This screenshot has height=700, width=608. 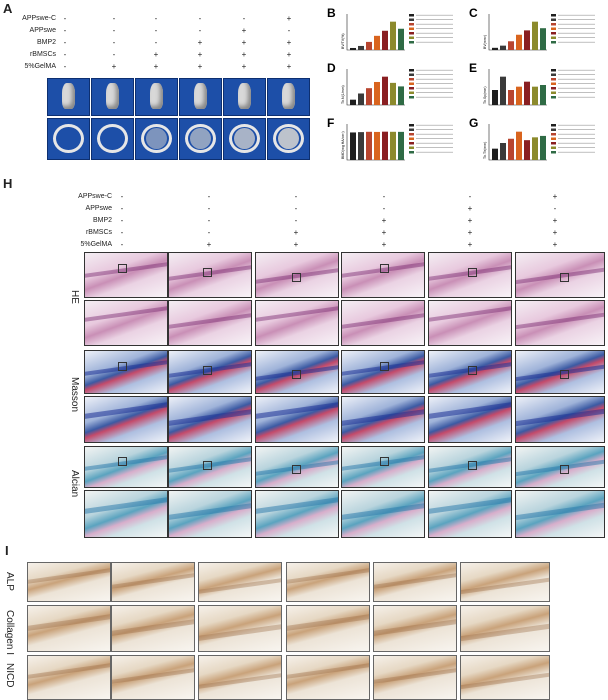 I want to click on ct-axial-image, so click(x=244, y=97).